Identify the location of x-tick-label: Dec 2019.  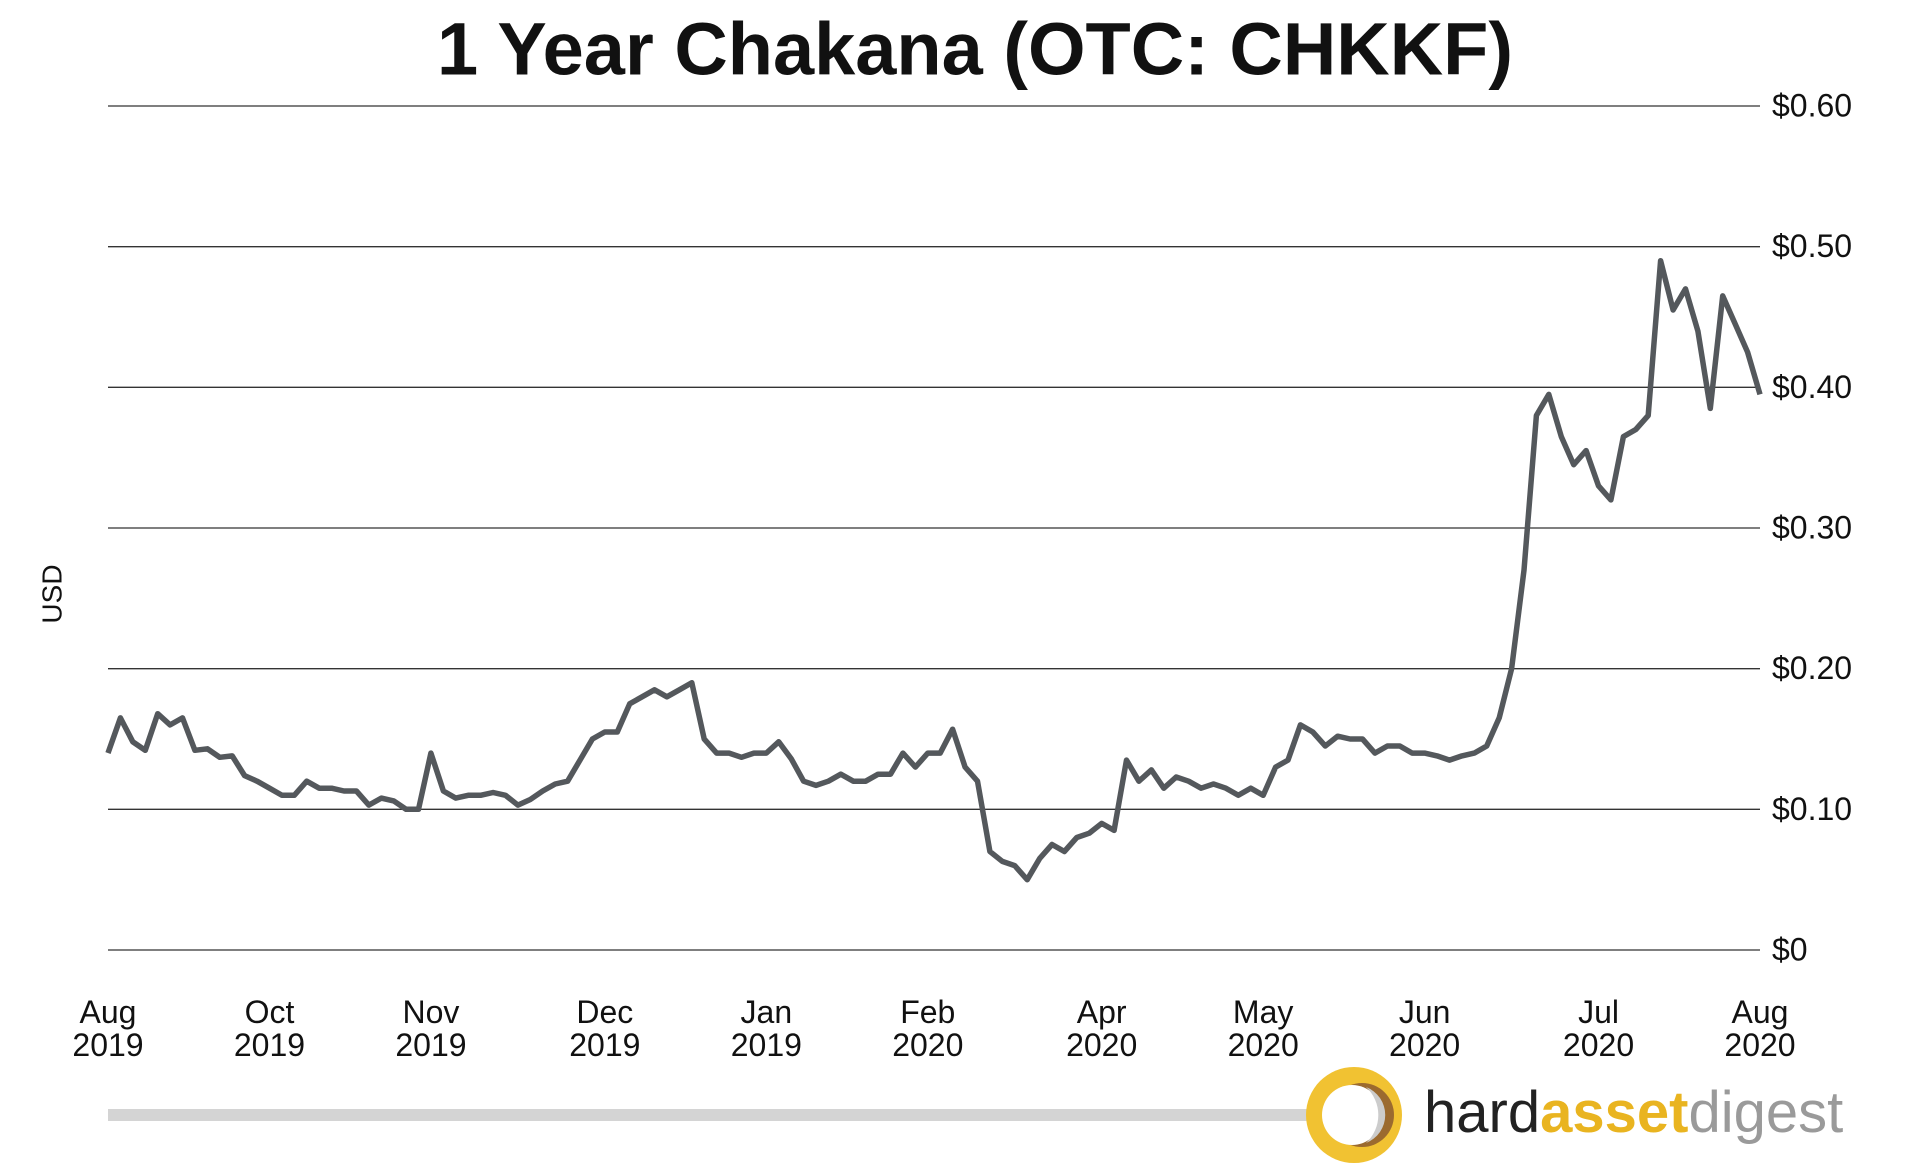
(605, 1028).